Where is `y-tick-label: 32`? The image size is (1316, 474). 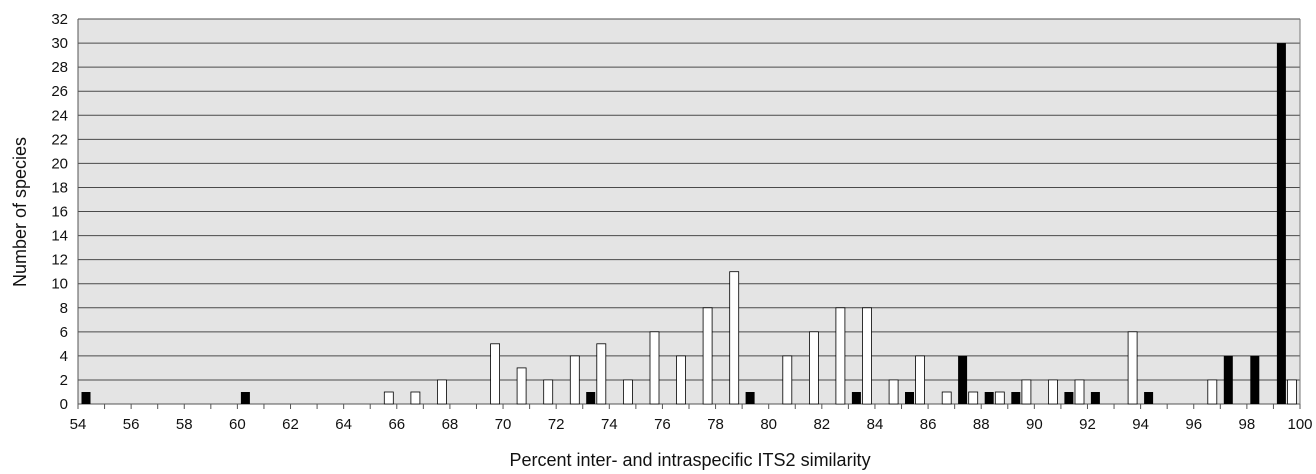 y-tick-label: 32 is located at coordinates (59, 19).